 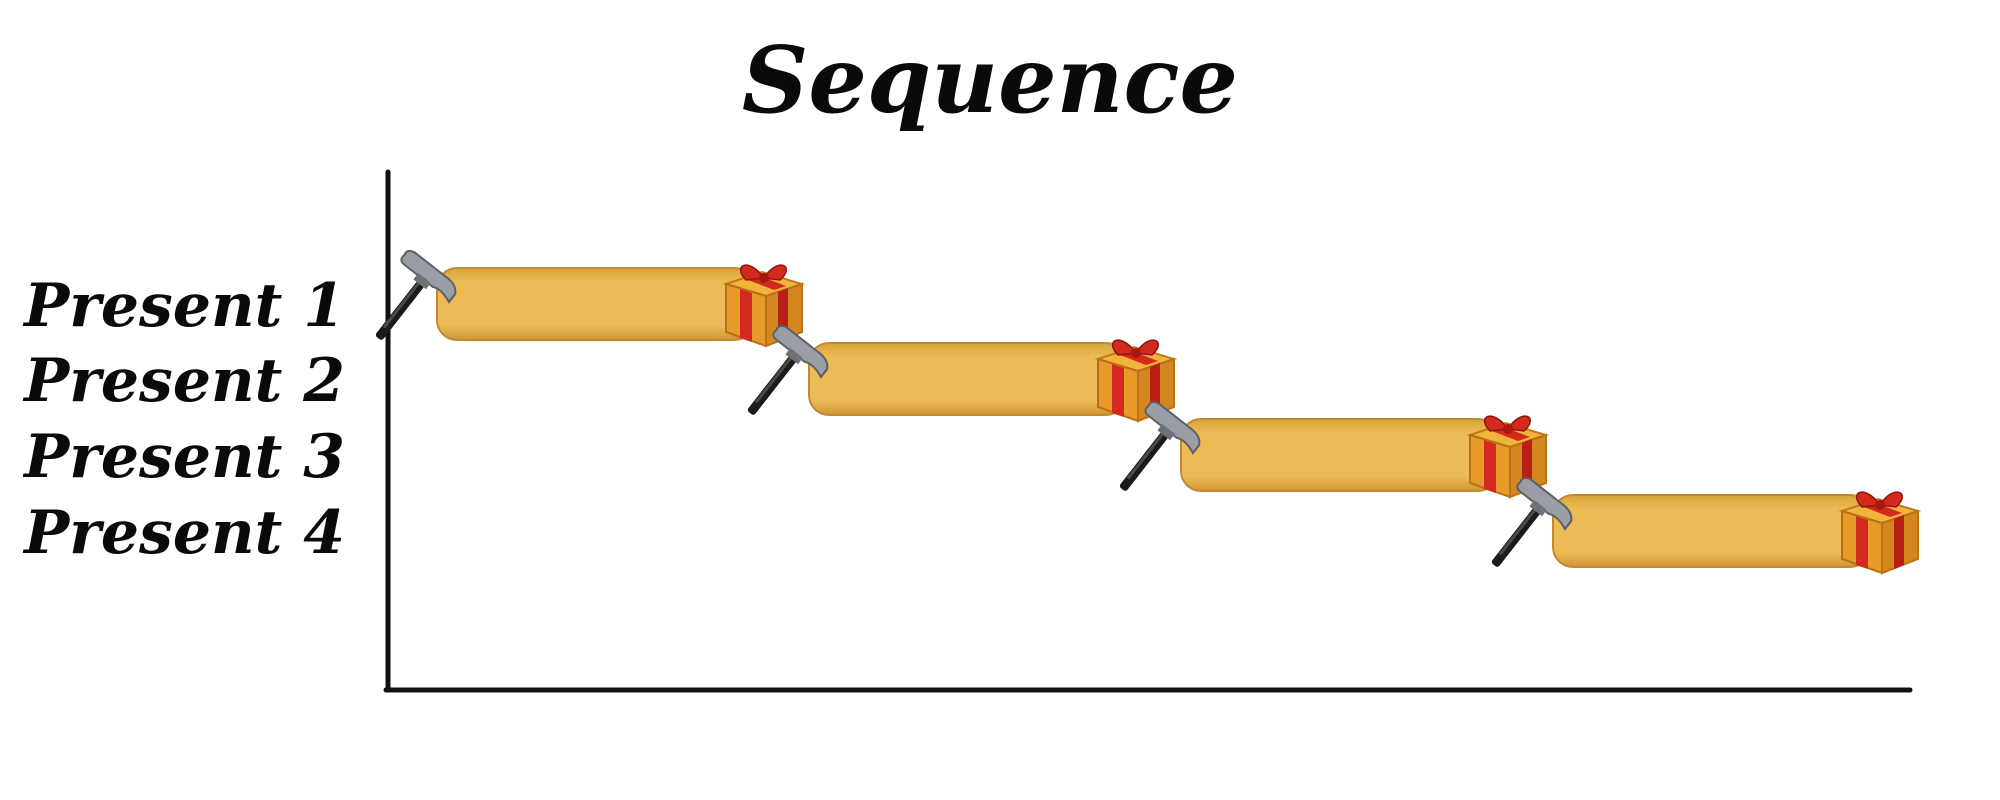 I want to click on y-tick-label: Present 1, so click(x=183, y=306).